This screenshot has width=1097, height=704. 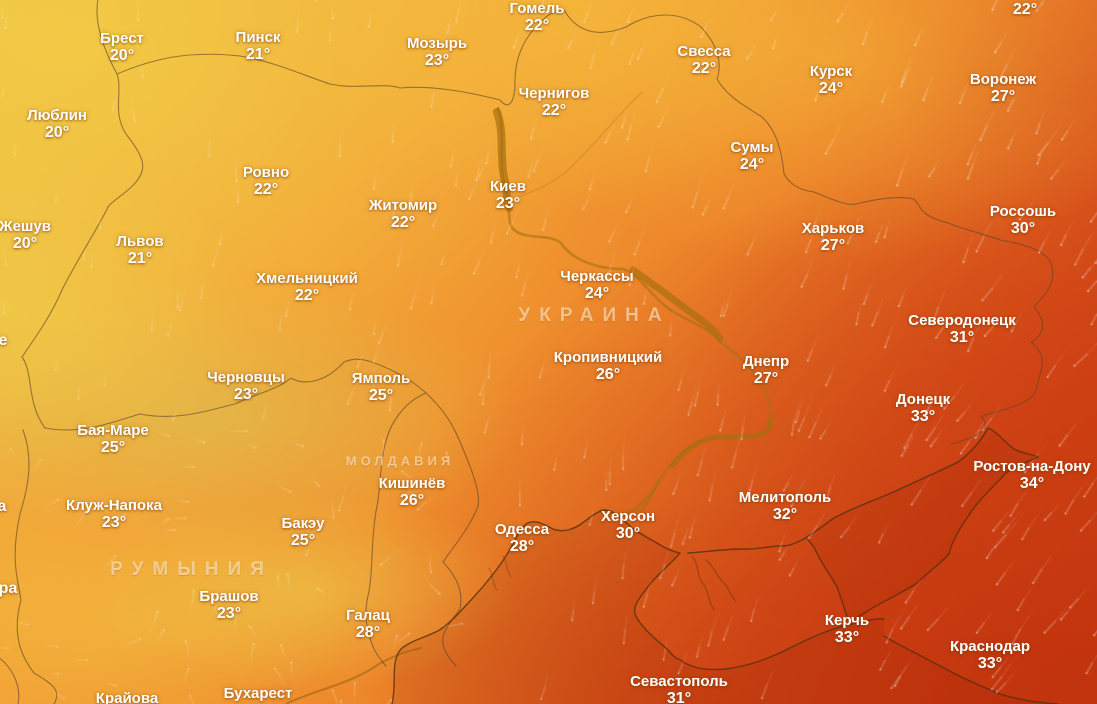 I want to click on city-name: Жешув, so click(x=25, y=226).